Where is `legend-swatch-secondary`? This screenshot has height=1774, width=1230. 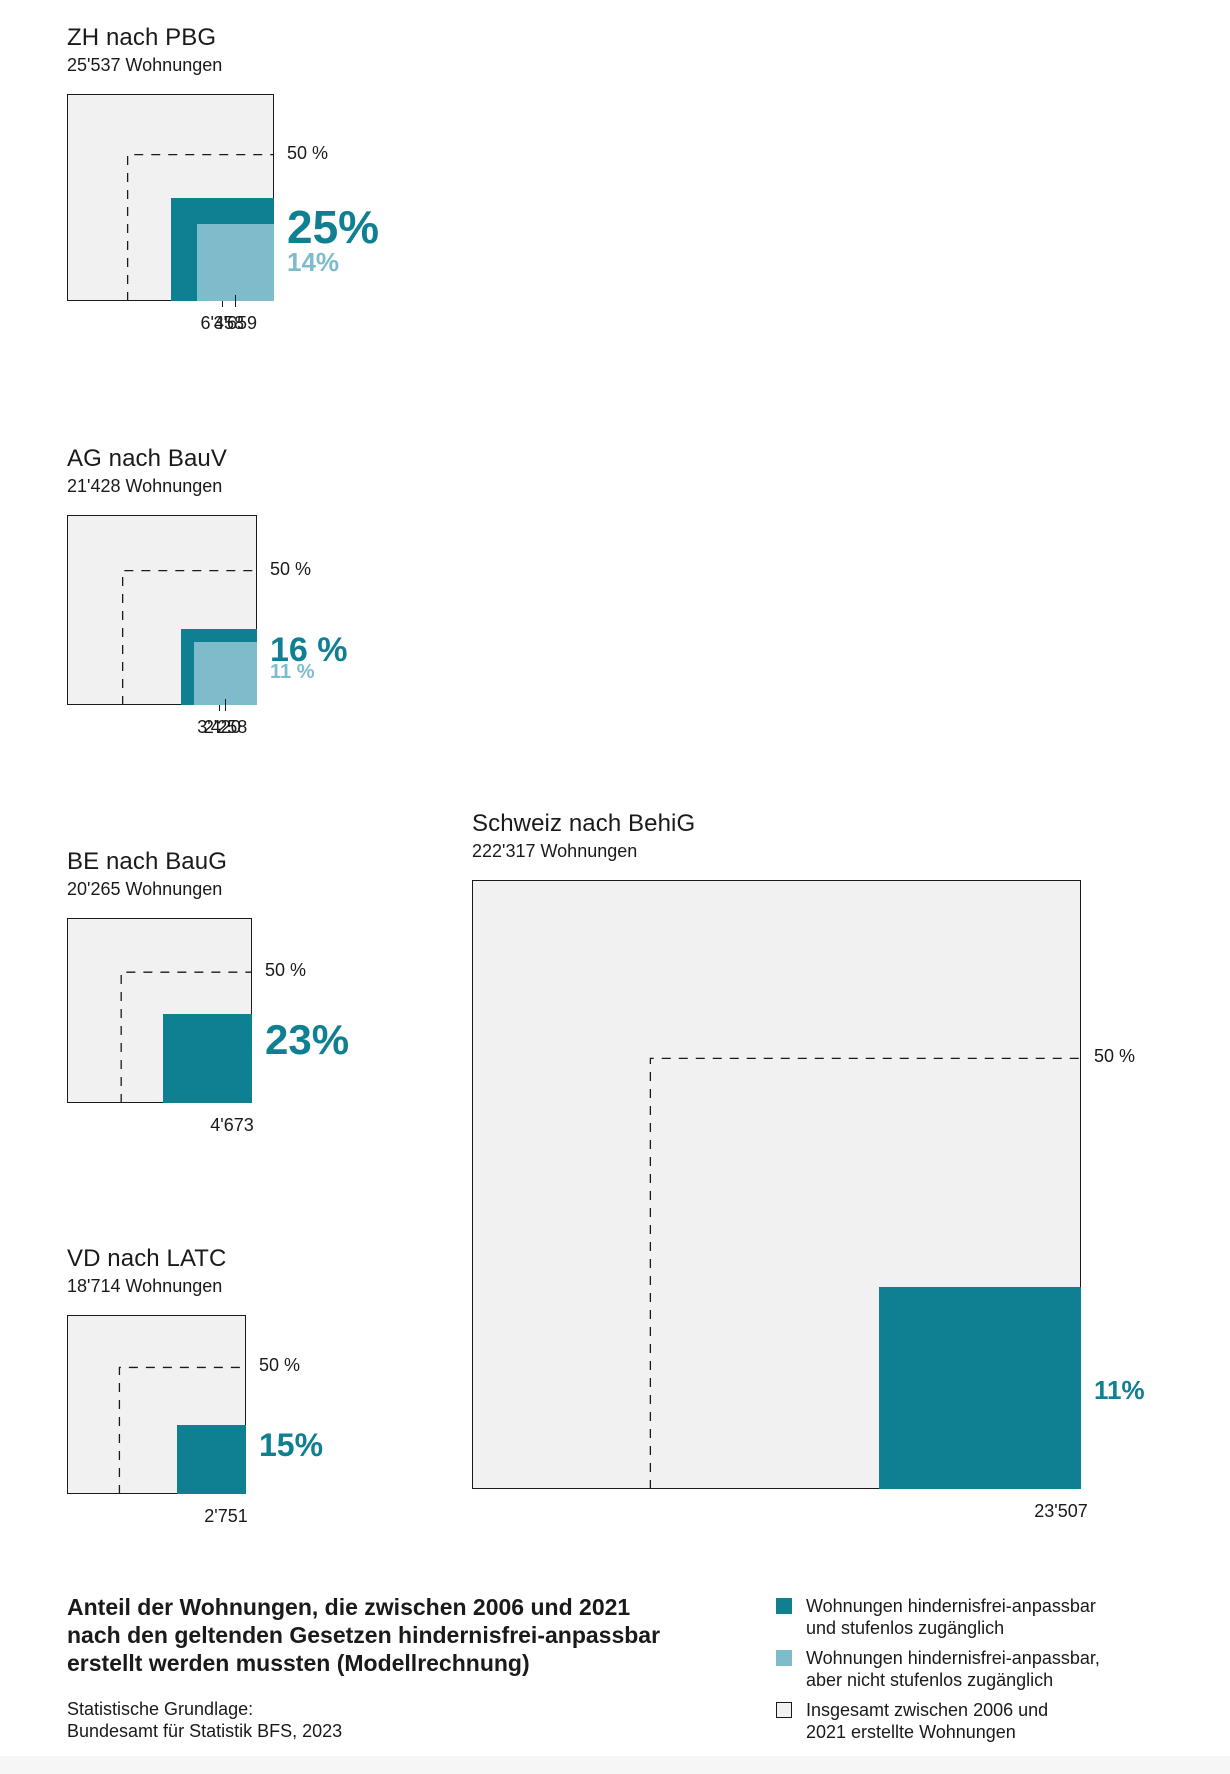 legend-swatch-secondary is located at coordinates (784, 1658).